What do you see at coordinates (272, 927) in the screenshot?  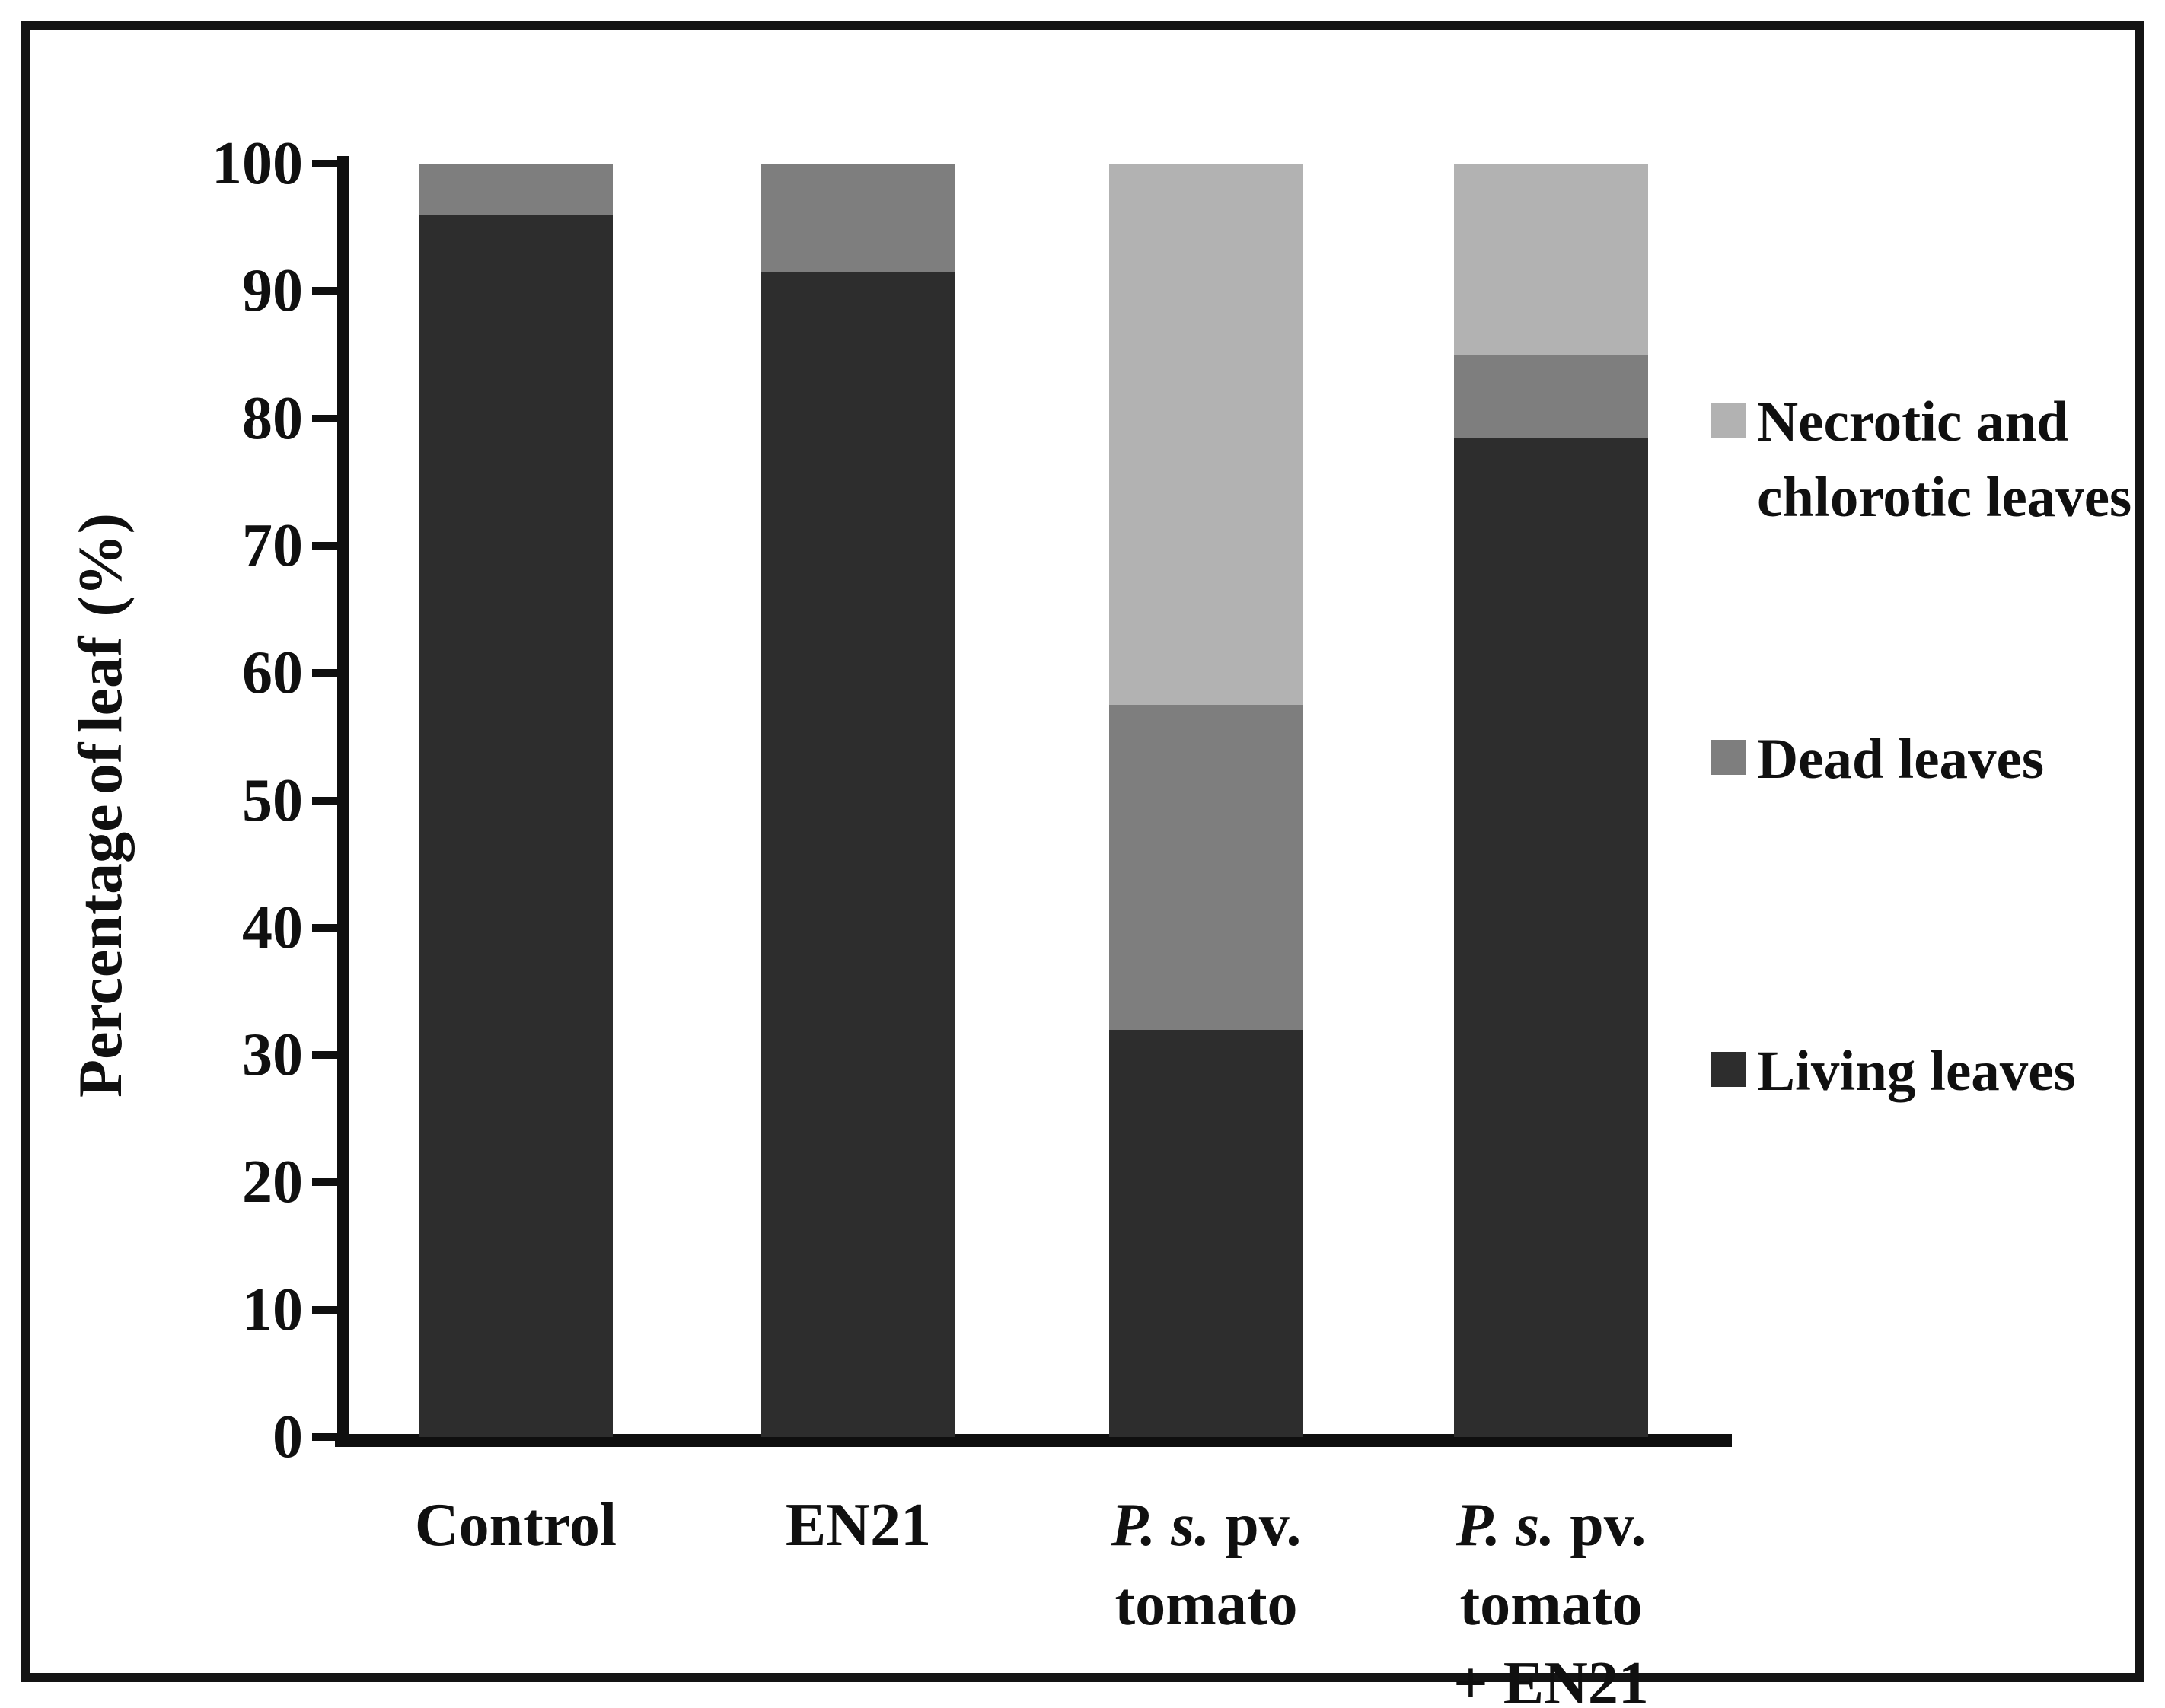 I see `y-tick-label-40: 40` at bounding box center [272, 927].